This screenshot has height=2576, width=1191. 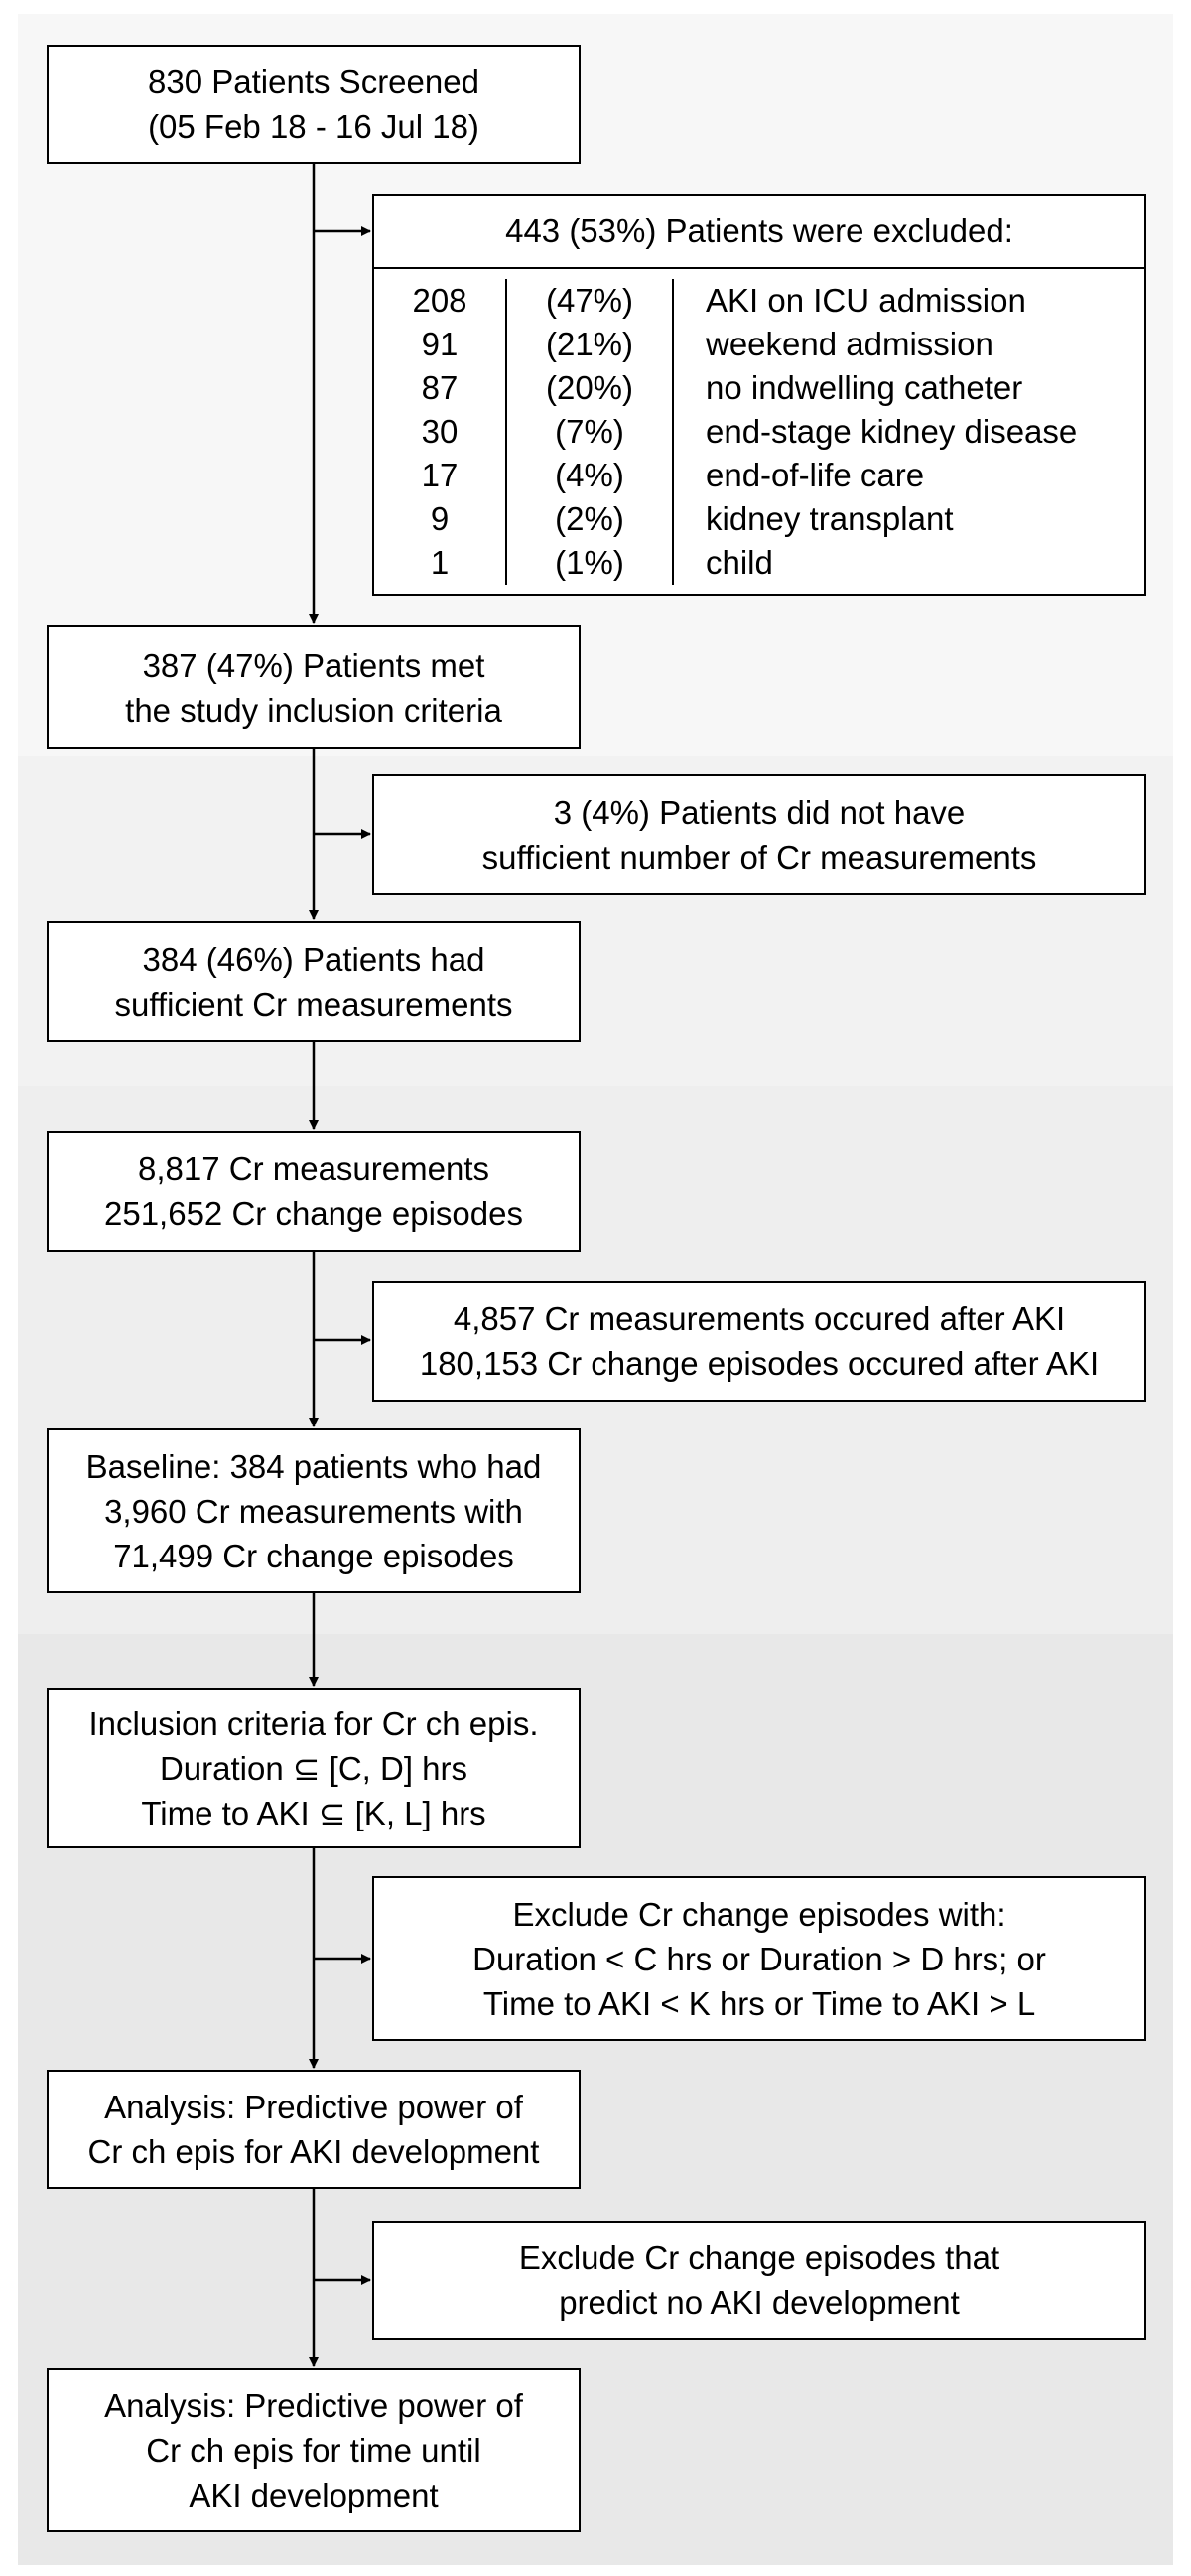 What do you see at coordinates (313, 710) in the screenshot?
I see `met-criteria-line2: the study inclusion criteria` at bounding box center [313, 710].